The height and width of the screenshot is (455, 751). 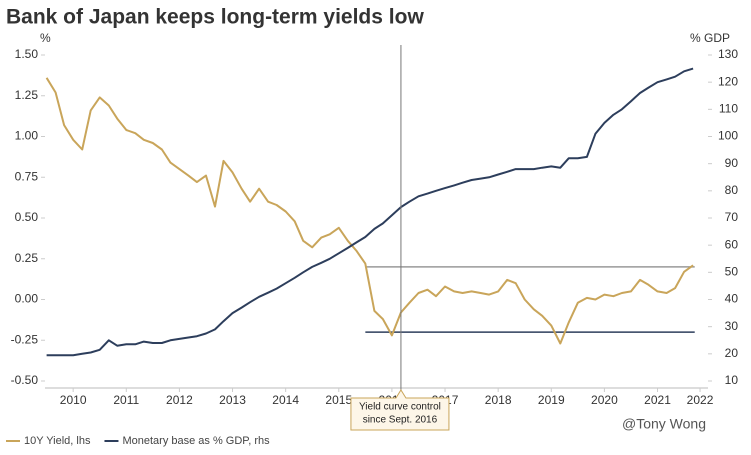 I want to click on y-axis-label: %, so click(x=45, y=38).